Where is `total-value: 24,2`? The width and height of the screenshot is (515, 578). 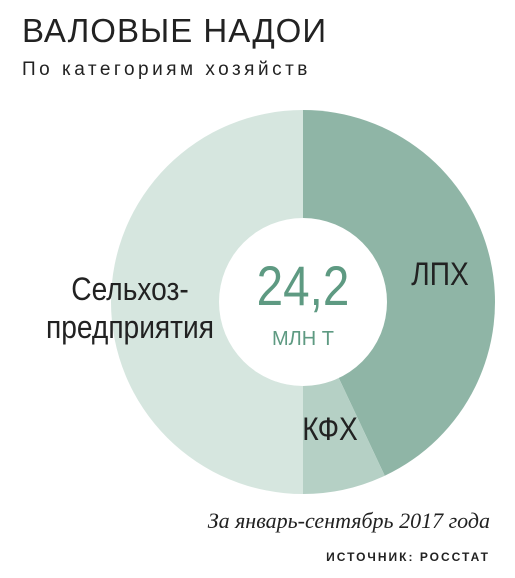
total-value: 24,2 is located at coordinates (303, 286).